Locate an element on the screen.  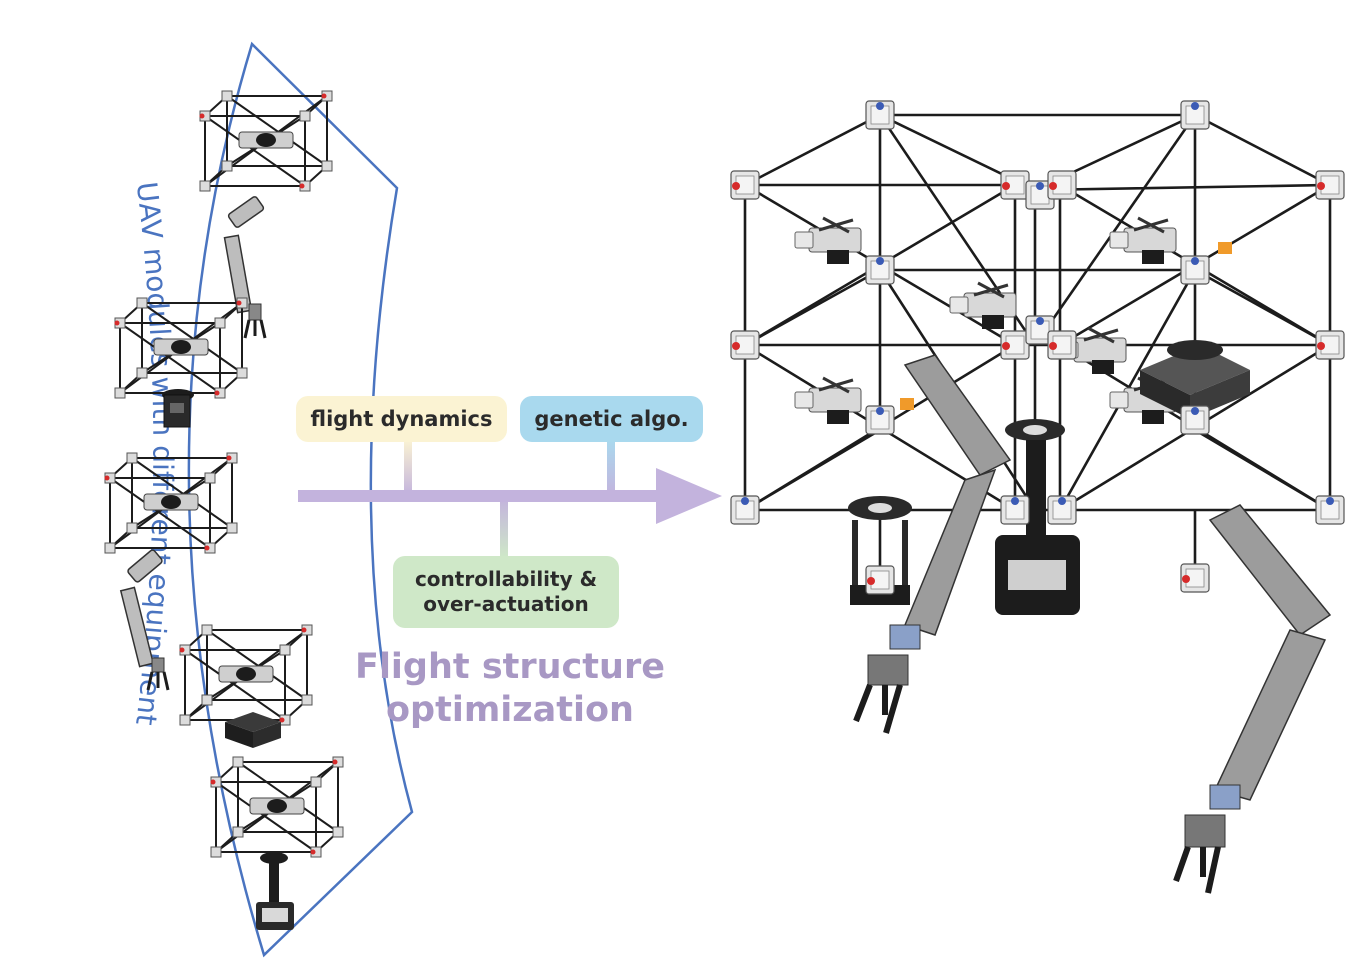
uav-module-box-icon is located at coordinates (245, 686).